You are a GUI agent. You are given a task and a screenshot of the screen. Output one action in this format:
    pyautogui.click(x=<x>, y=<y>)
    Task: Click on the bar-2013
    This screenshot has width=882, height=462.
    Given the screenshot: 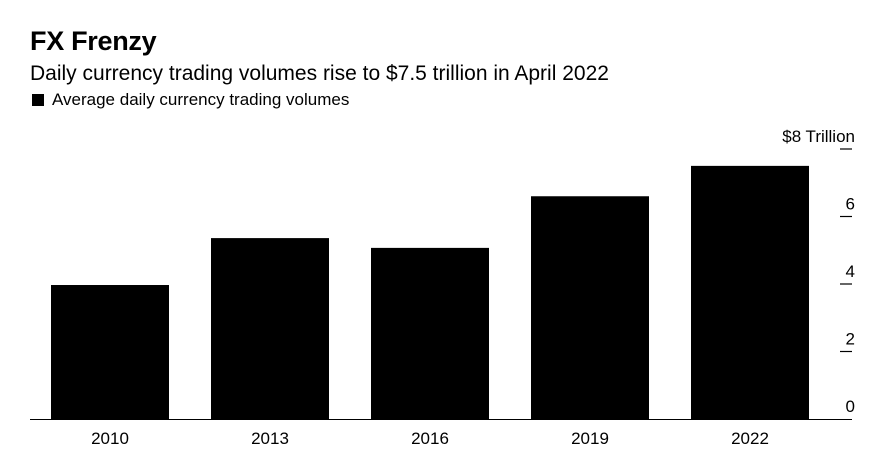 What is the action you would take?
    pyautogui.click(x=270, y=328)
    